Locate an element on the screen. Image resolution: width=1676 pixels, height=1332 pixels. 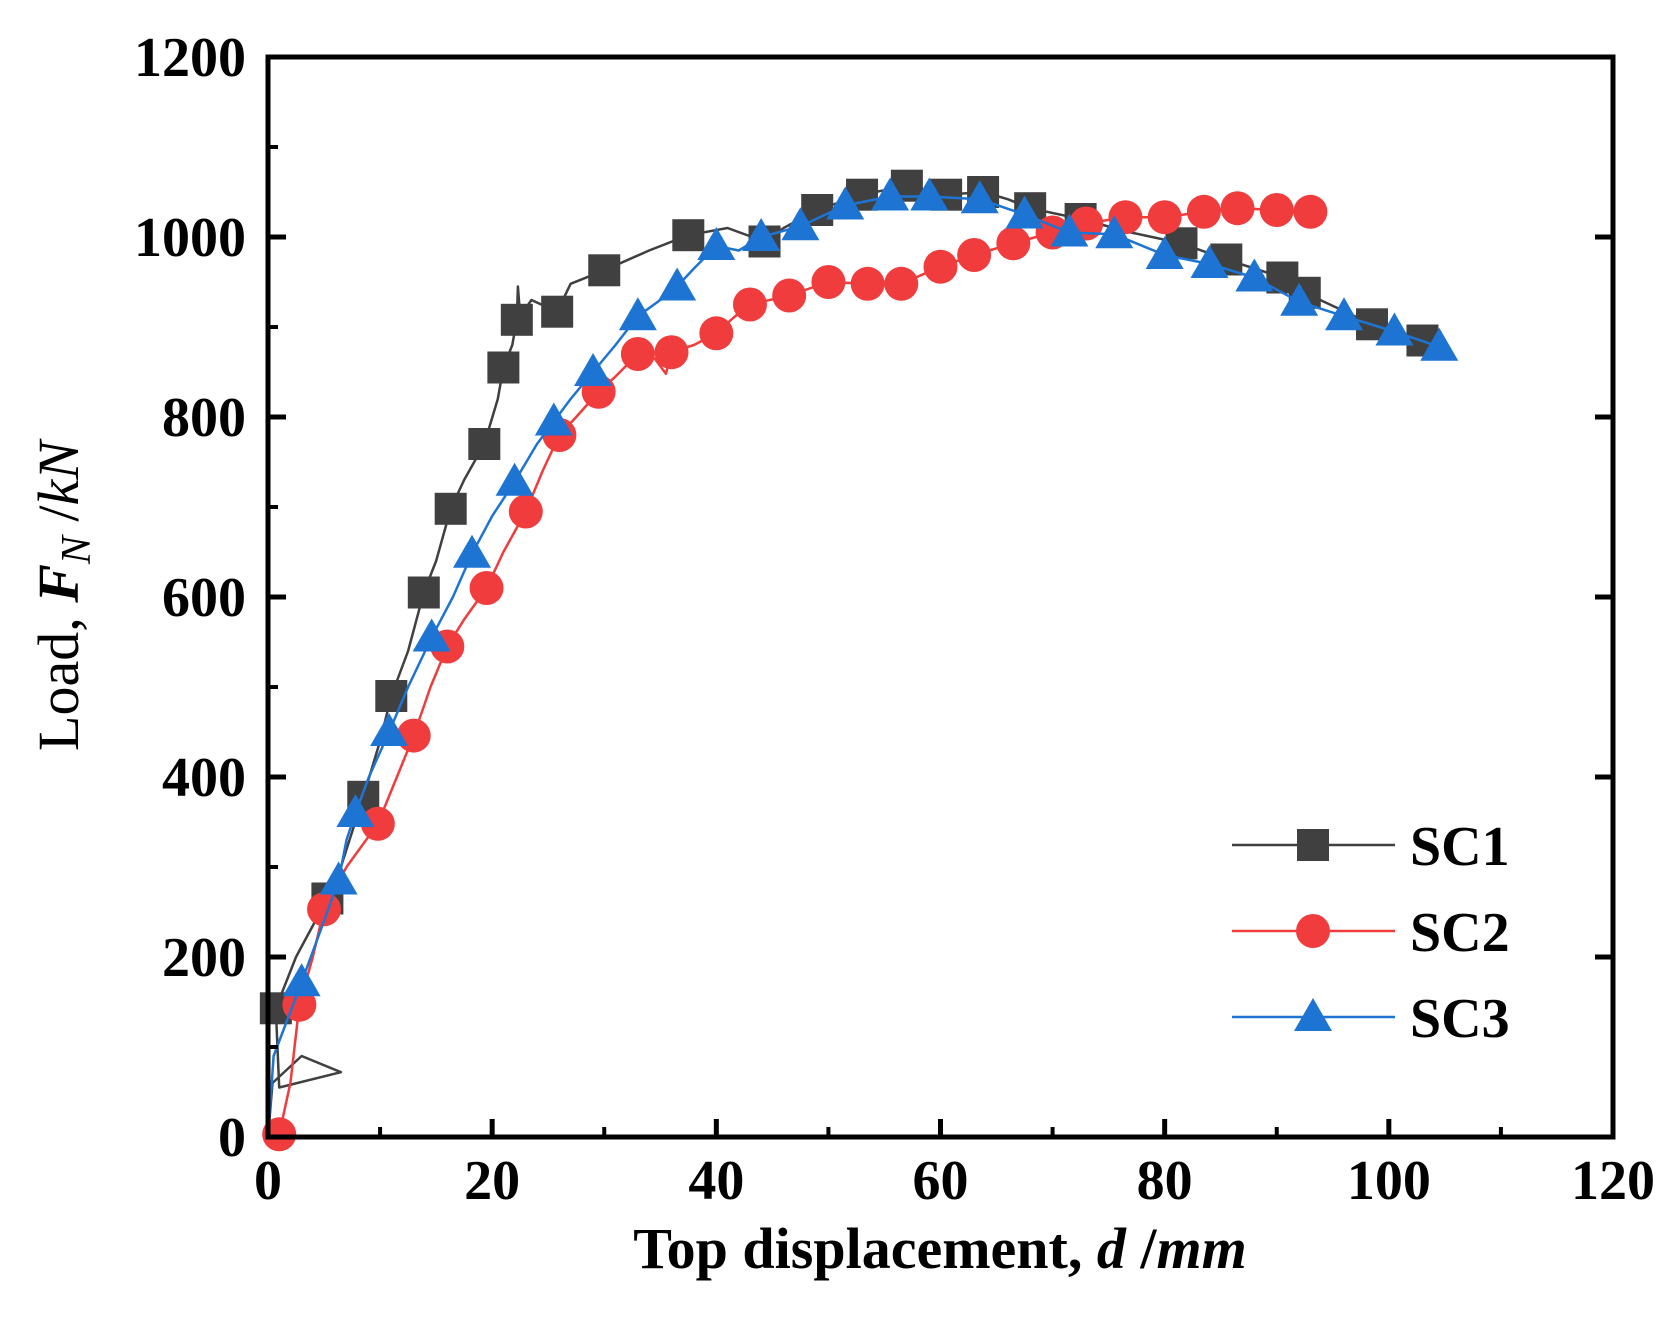
x-tick-label: 0 is located at coordinates (268, 1181).